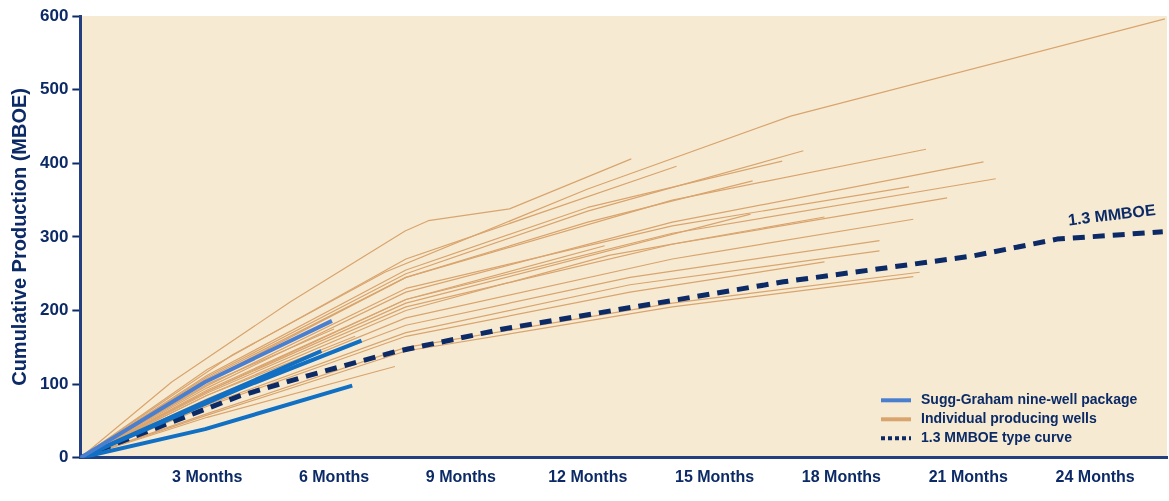 The width and height of the screenshot is (1169, 501). I want to click on x-tick-label: 24 Months, so click(1095, 476).